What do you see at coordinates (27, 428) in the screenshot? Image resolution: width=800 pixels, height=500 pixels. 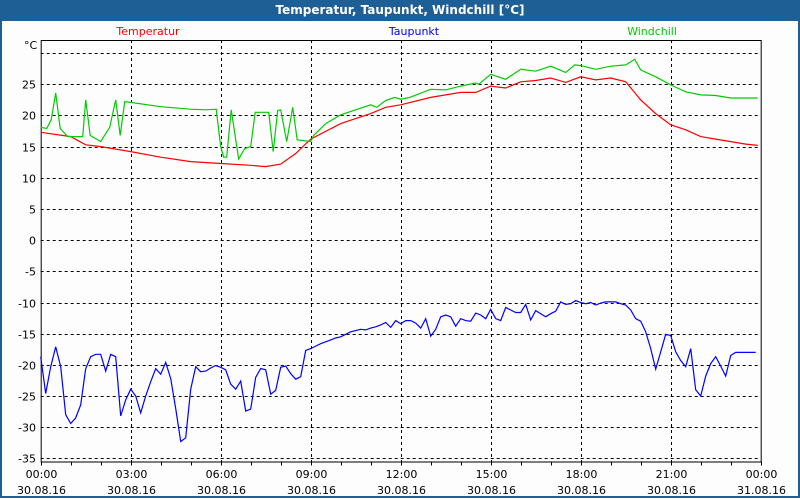 I see `y-tick-label: -30` at bounding box center [27, 428].